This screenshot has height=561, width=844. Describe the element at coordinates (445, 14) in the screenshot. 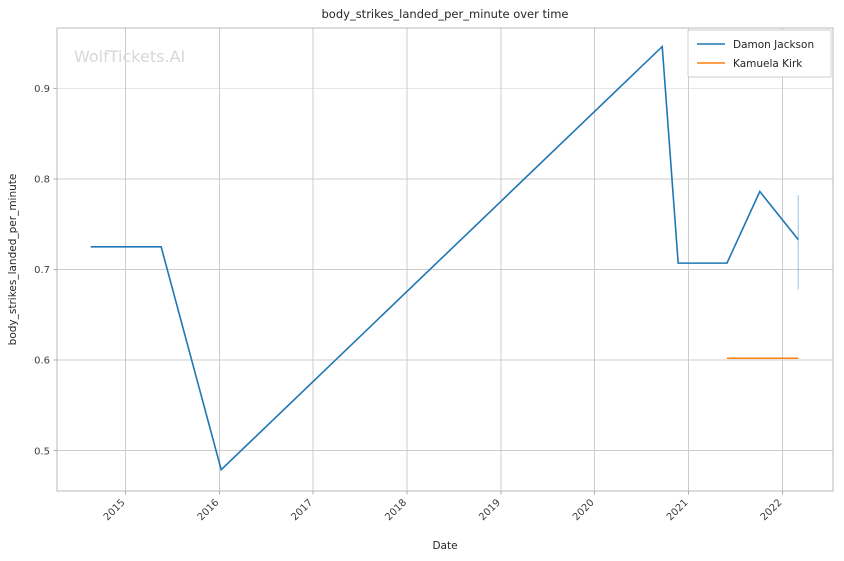

I see `chart-title: body_strikes_landed_per_minute over time` at that location.